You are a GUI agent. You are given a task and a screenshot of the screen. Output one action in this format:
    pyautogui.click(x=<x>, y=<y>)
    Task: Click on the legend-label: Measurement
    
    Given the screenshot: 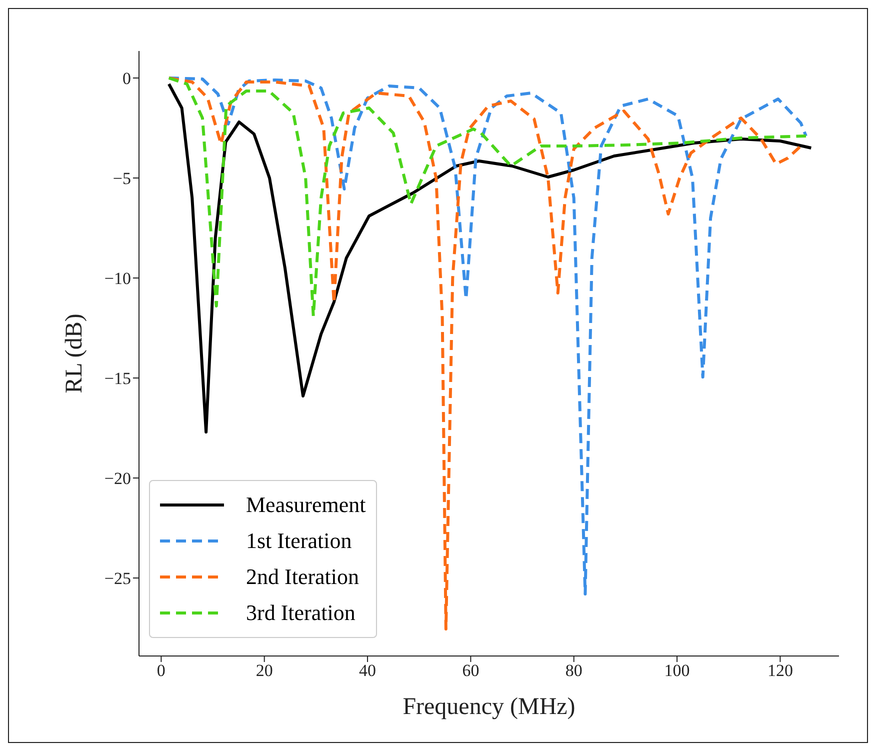 What is the action you would take?
    pyautogui.click(x=306, y=505)
    